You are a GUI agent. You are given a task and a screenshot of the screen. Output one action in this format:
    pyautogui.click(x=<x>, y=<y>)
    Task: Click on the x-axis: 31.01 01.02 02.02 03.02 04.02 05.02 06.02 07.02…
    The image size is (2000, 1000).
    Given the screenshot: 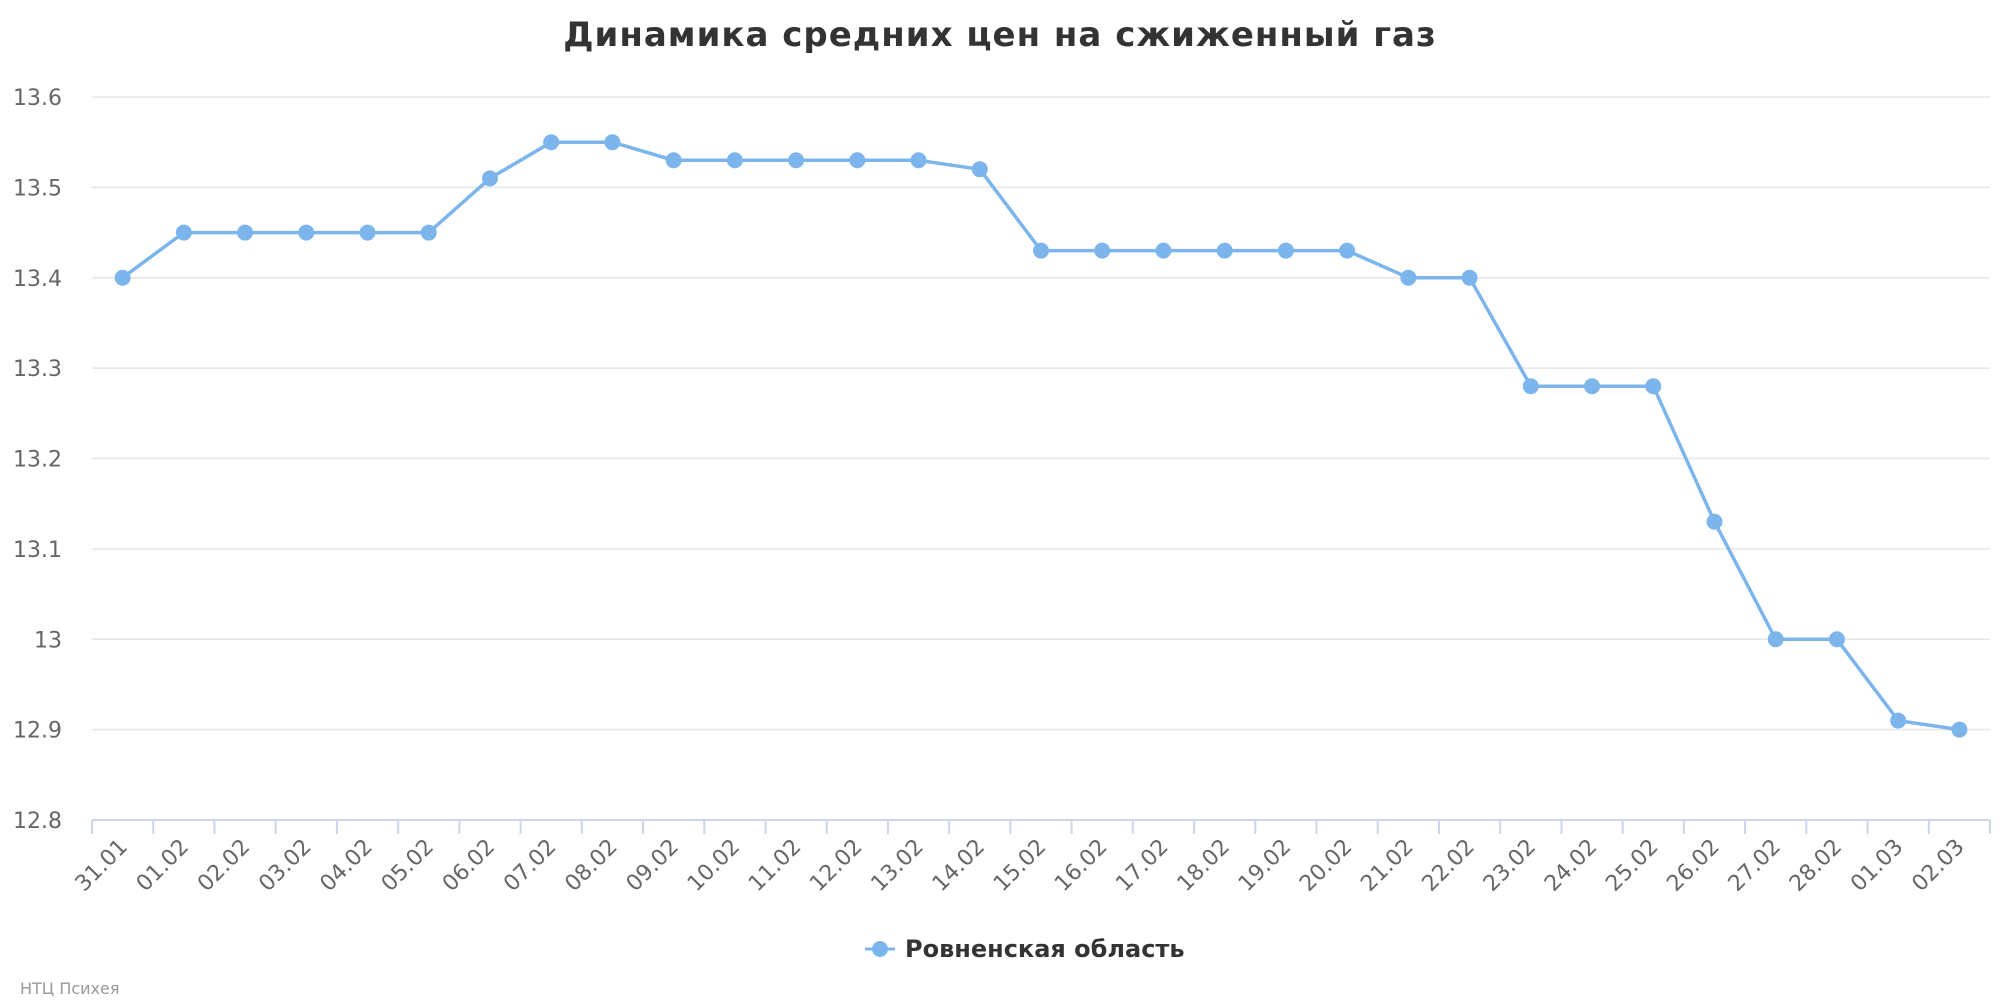 What is the action you would take?
    pyautogui.click(x=1031, y=858)
    